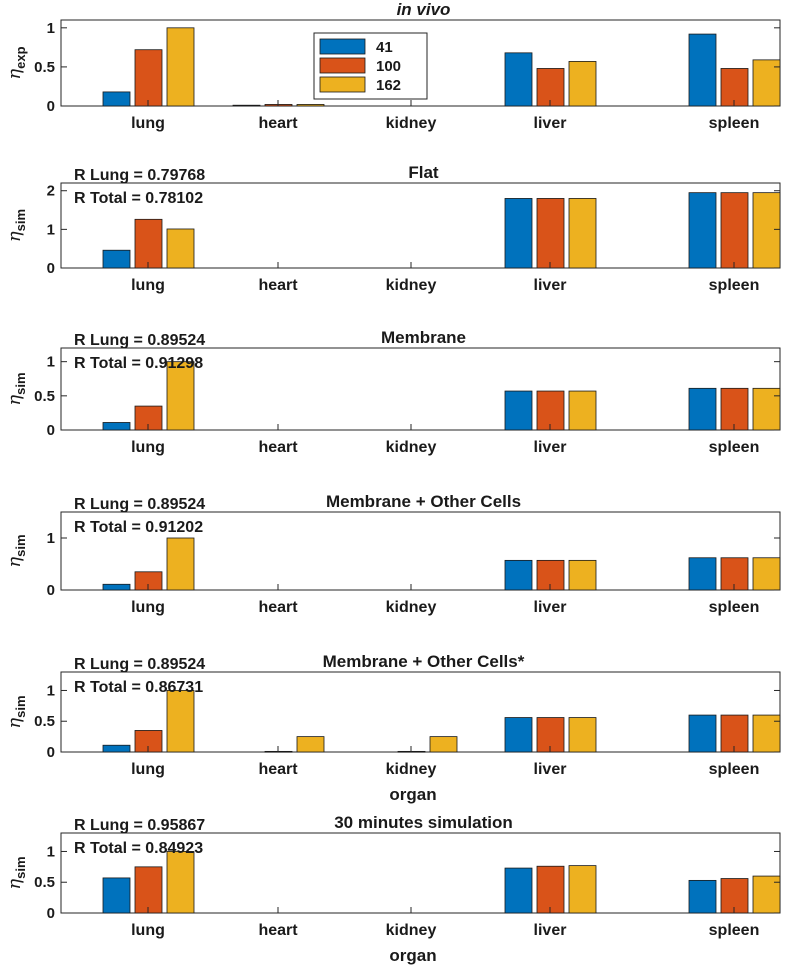 This screenshot has height=970, width=787. What do you see at coordinates (423, 501) in the screenshot?
I see `chart-title: Membrane + Other Cells` at bounding box center [423, 501].